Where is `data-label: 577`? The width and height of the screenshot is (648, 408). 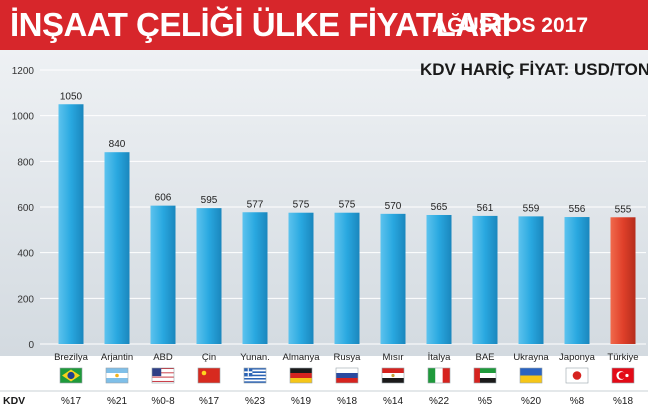 data-label: 577 is located at coordinates (255, 204).